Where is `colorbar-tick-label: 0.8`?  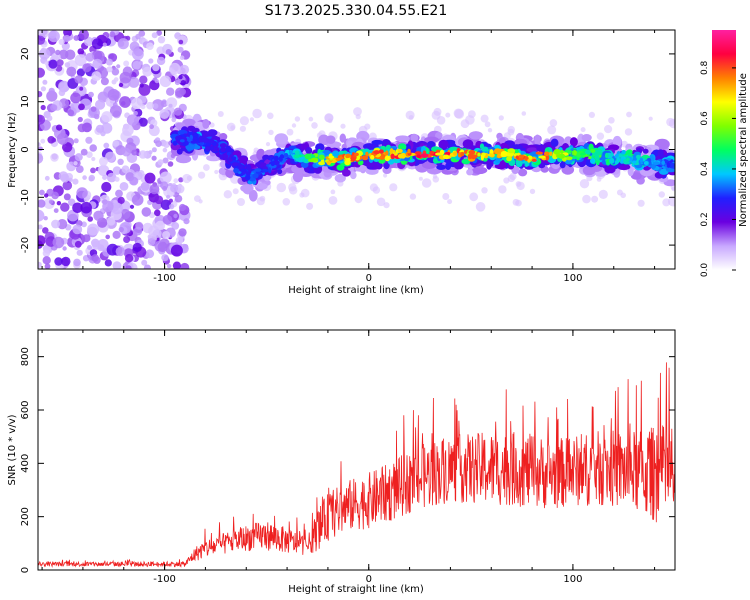
colorbar-tick-label: 0.8 is located at coordinates (705, 67).